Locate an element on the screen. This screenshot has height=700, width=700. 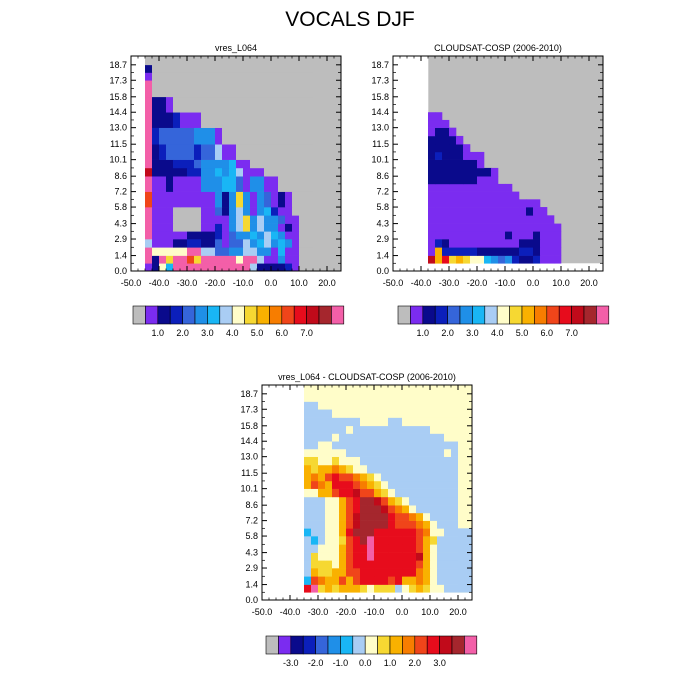
panel-title: vres_L064 is located at coordinates (236, 48).